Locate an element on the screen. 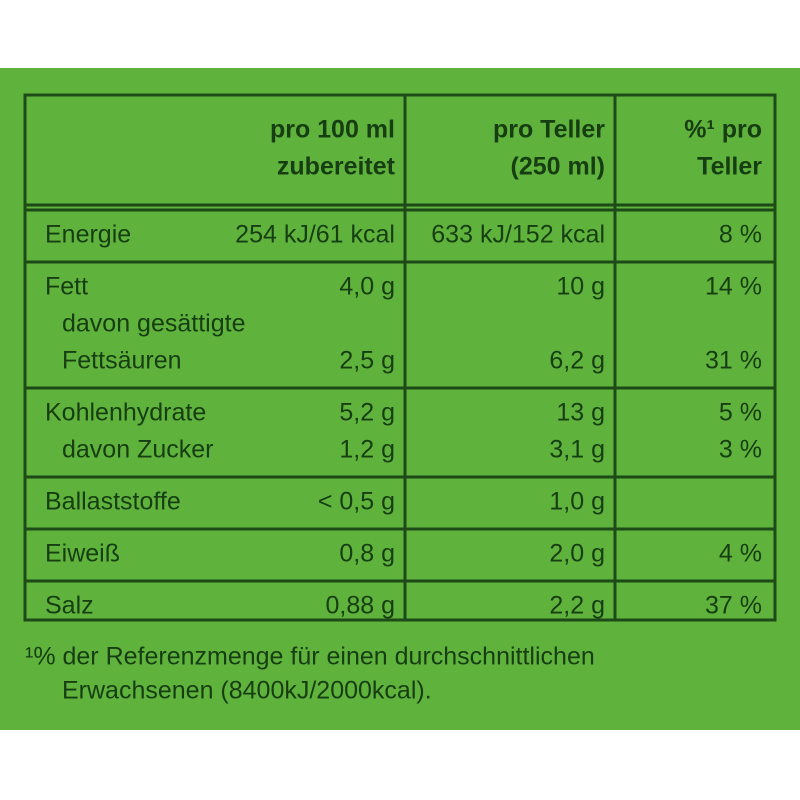 The height and width of the screenshot is (800, 800). cell-value: 633 kJ/152 kcal is located at coordinates (518, 235).